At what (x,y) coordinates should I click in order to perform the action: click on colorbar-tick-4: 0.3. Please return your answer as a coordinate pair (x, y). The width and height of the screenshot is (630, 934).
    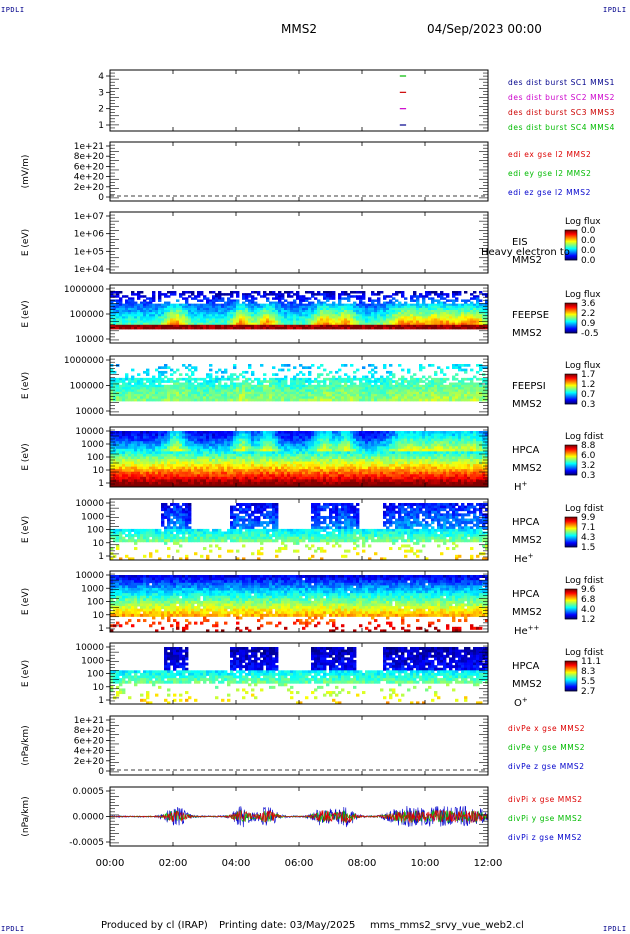
    Looking at the image, I should click on (588, 405).